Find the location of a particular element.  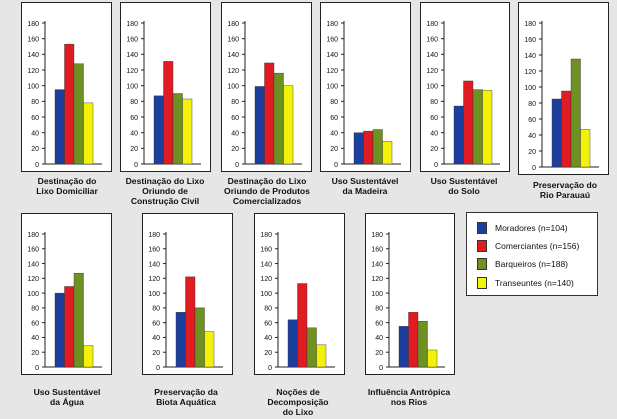

chart-title: Preservação do Rio Parauaú is located at coordinates (564, 190).